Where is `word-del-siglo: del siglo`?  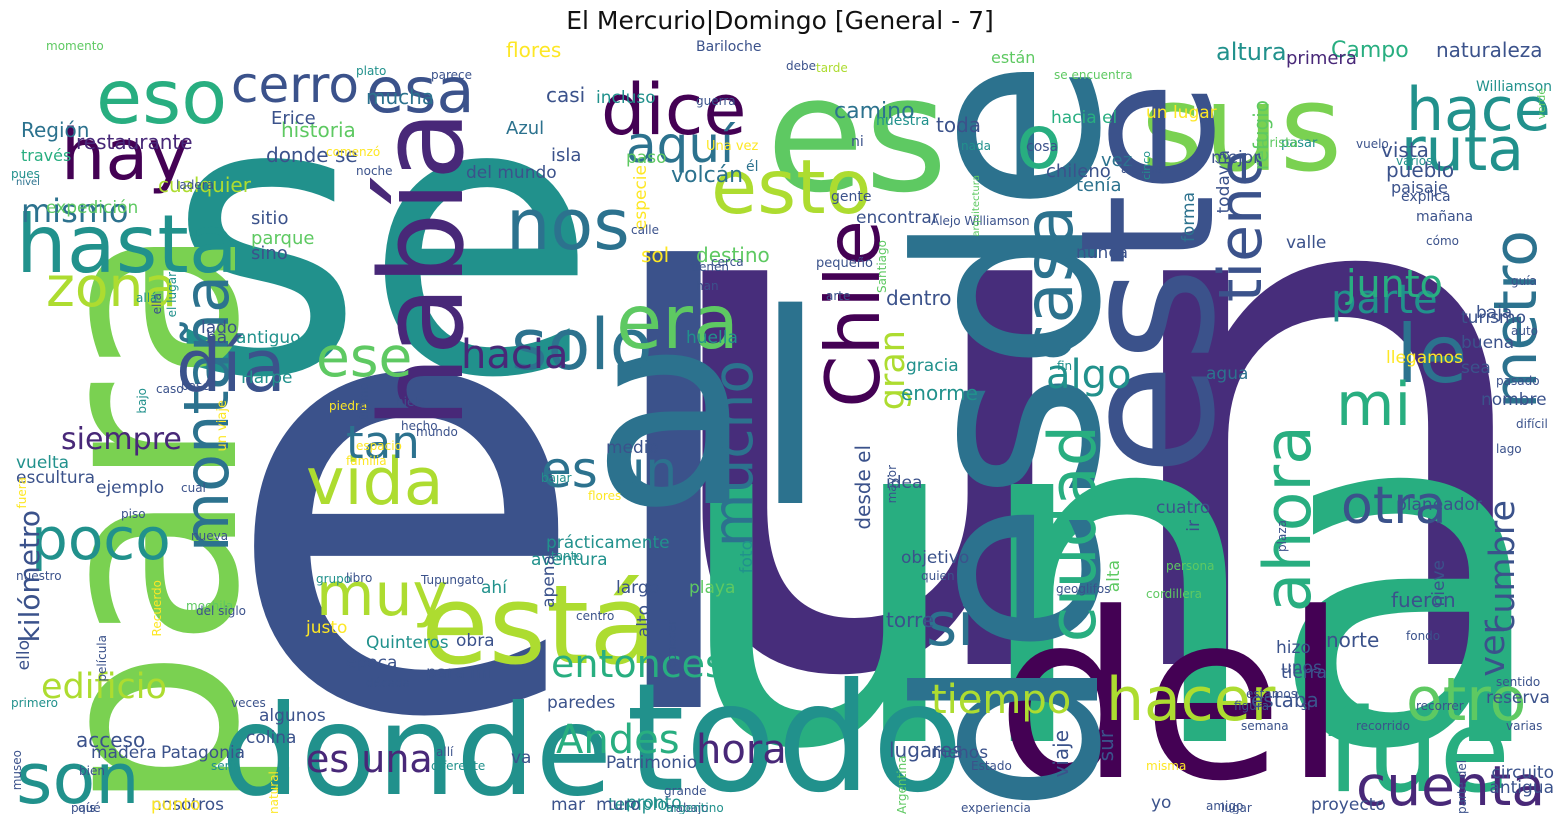 word-del-siglo: del siglo is located at coordinates (221, 611).